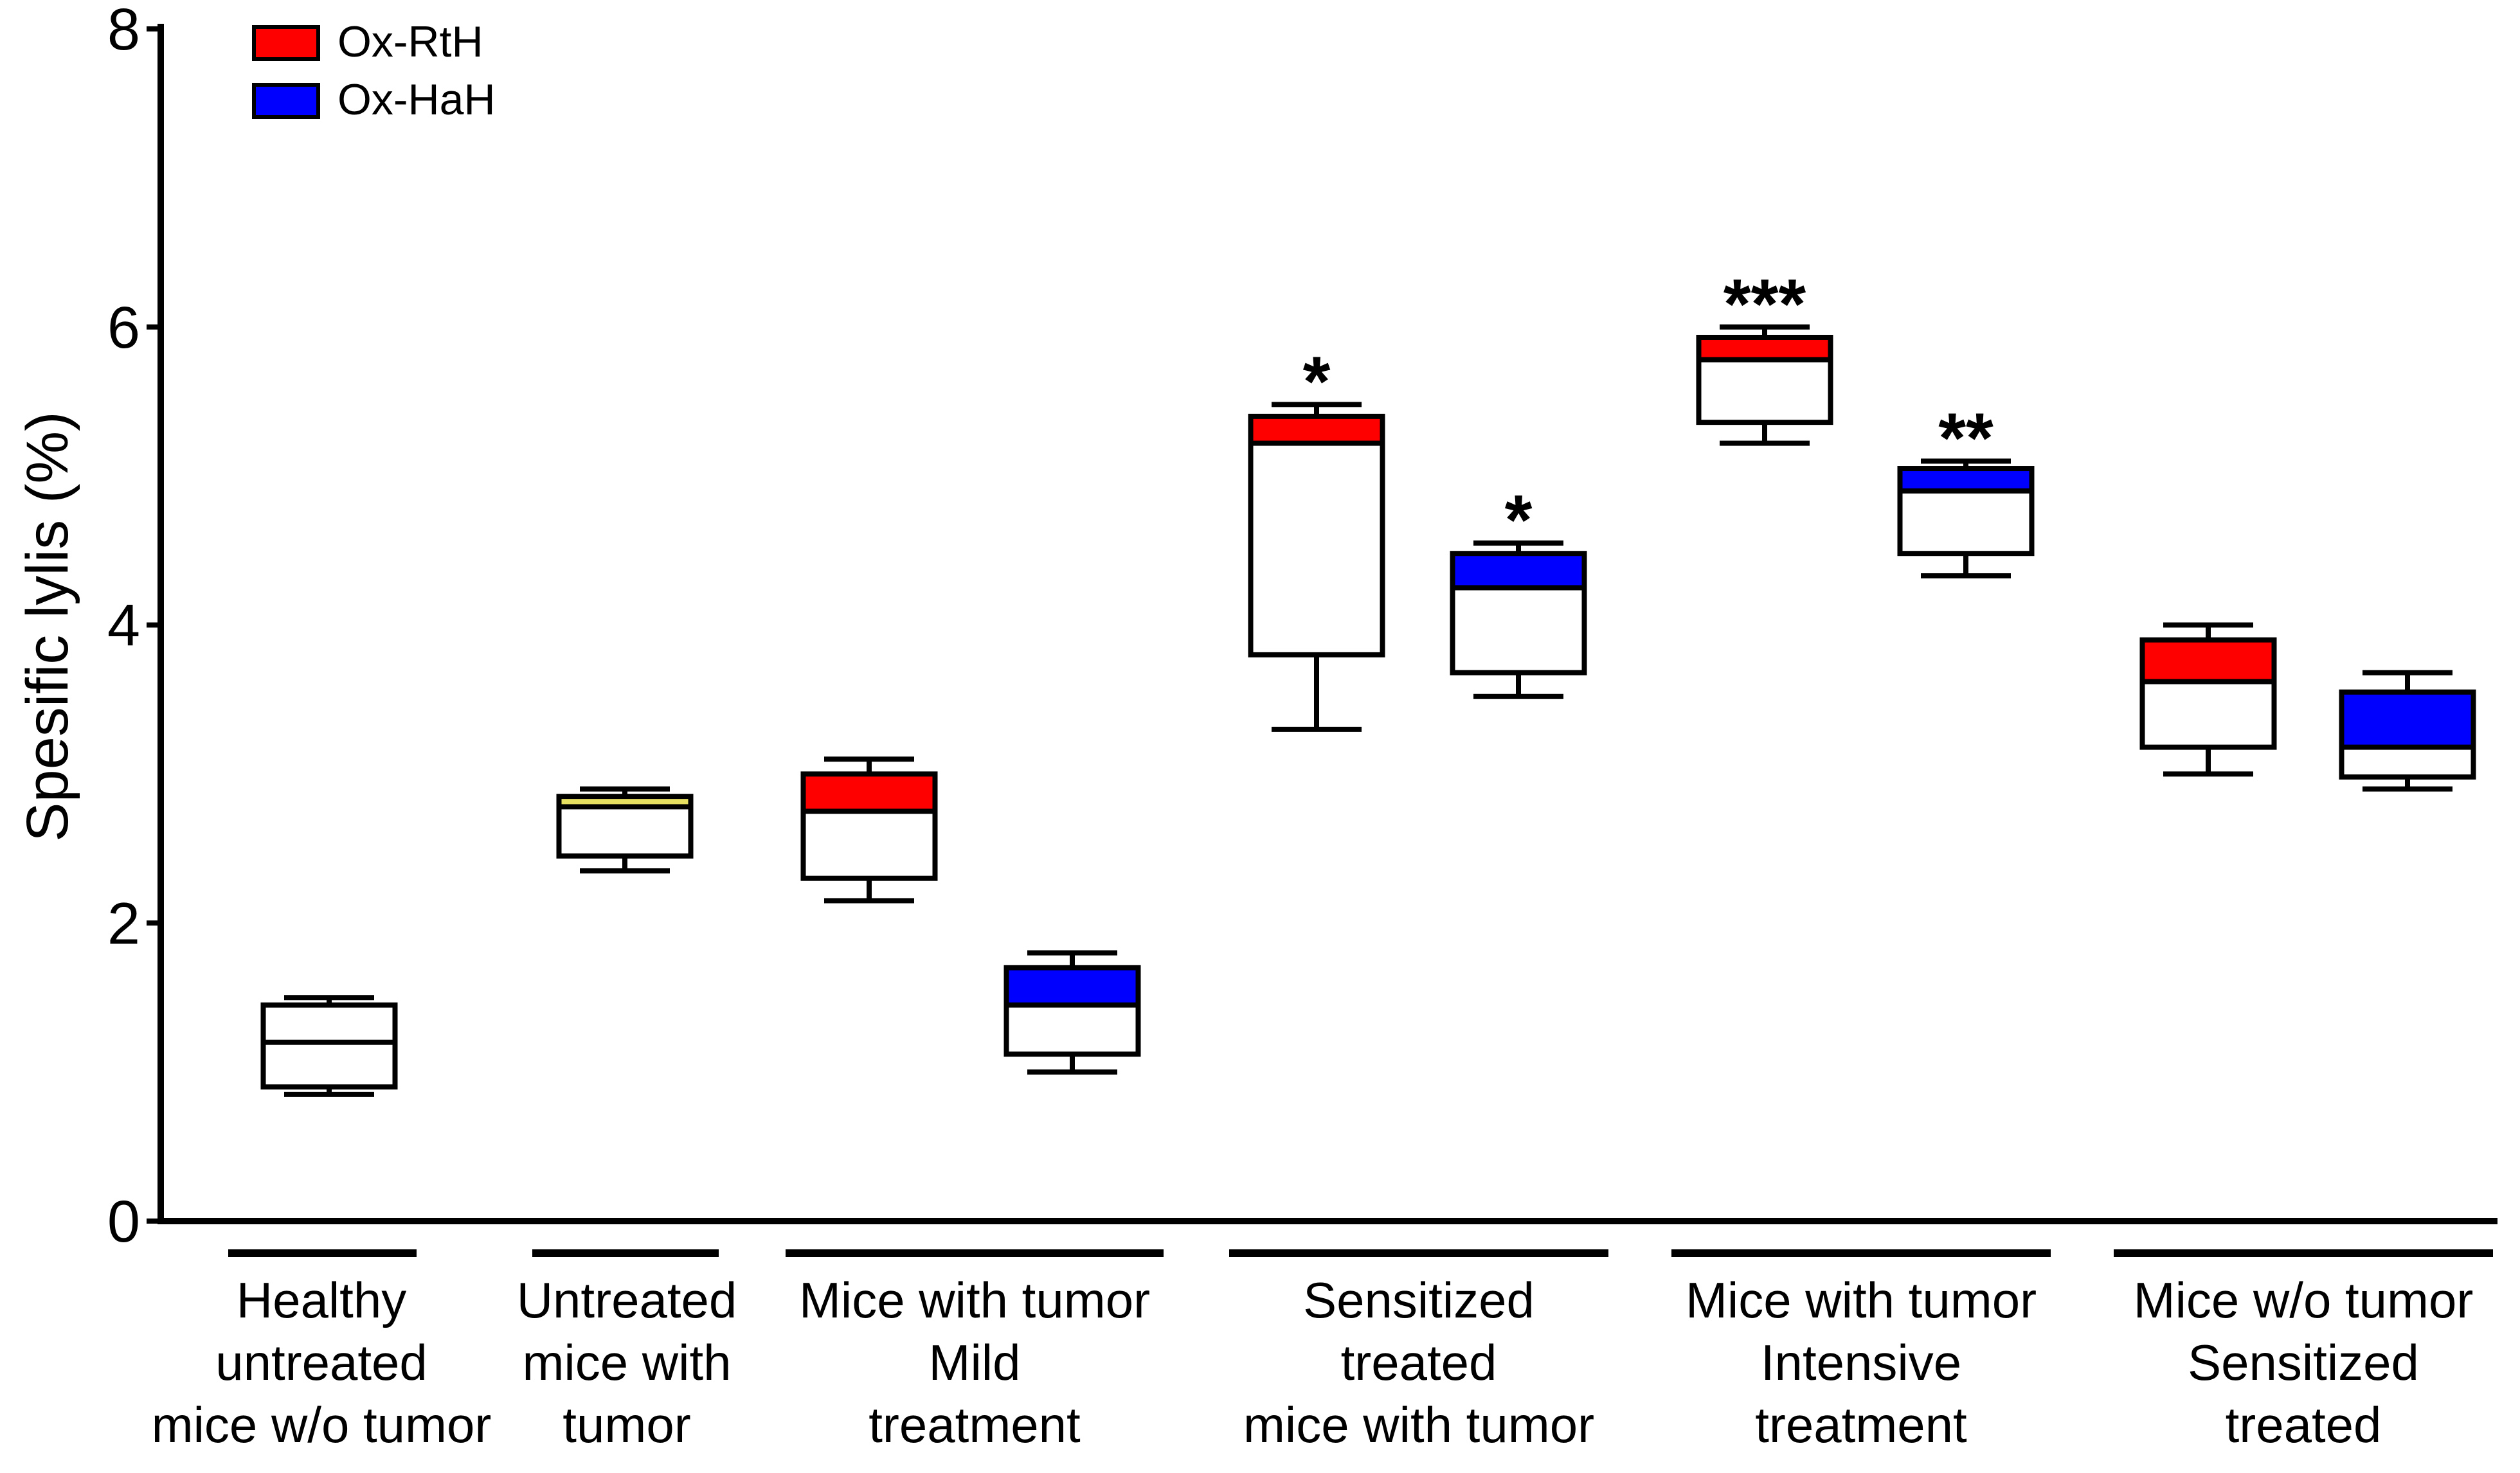 This screenshot has height=1473, width=2520. I want to click on group-label-line: Mice w/o tumor, so click(2304, 1300).